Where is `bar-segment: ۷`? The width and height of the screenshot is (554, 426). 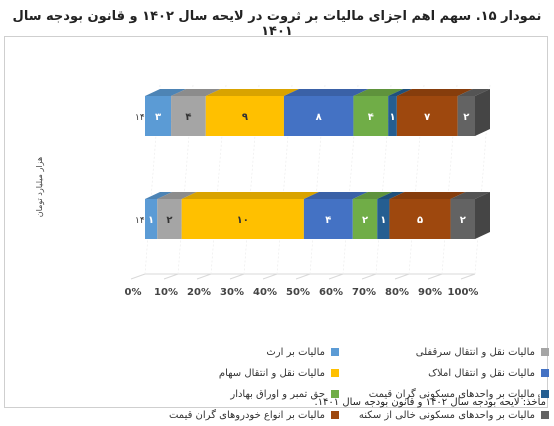 bar-segment: ۷ is located at coordinates (434, 112).